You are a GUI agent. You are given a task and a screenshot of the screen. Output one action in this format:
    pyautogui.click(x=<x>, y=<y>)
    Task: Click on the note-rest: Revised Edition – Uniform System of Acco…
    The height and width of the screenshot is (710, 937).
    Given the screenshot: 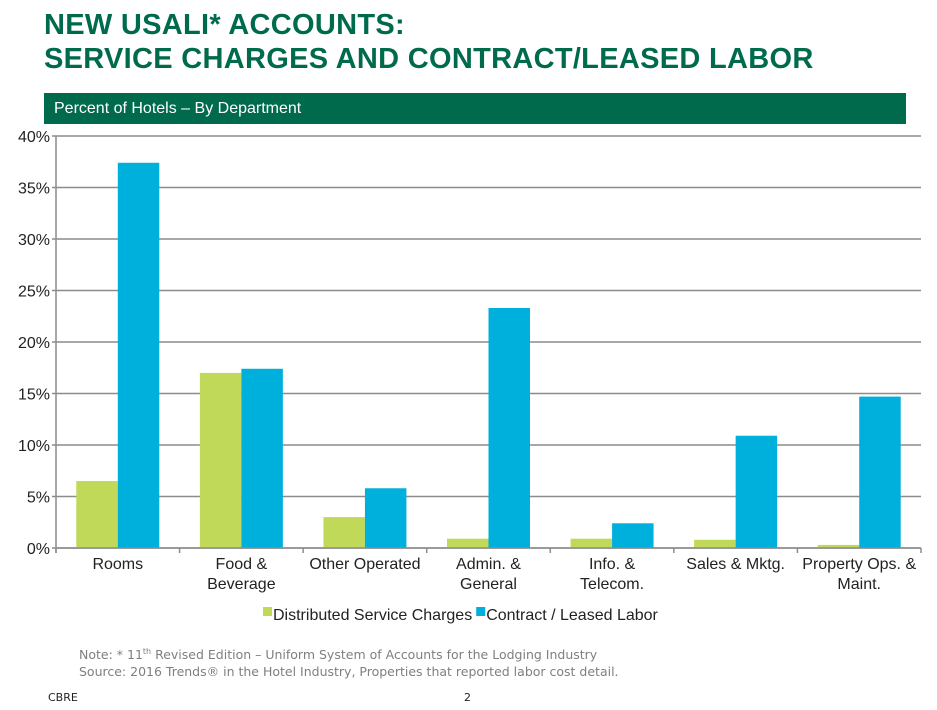 What is the action you would take?
    pyautogui.click(x=374, y=655)
    